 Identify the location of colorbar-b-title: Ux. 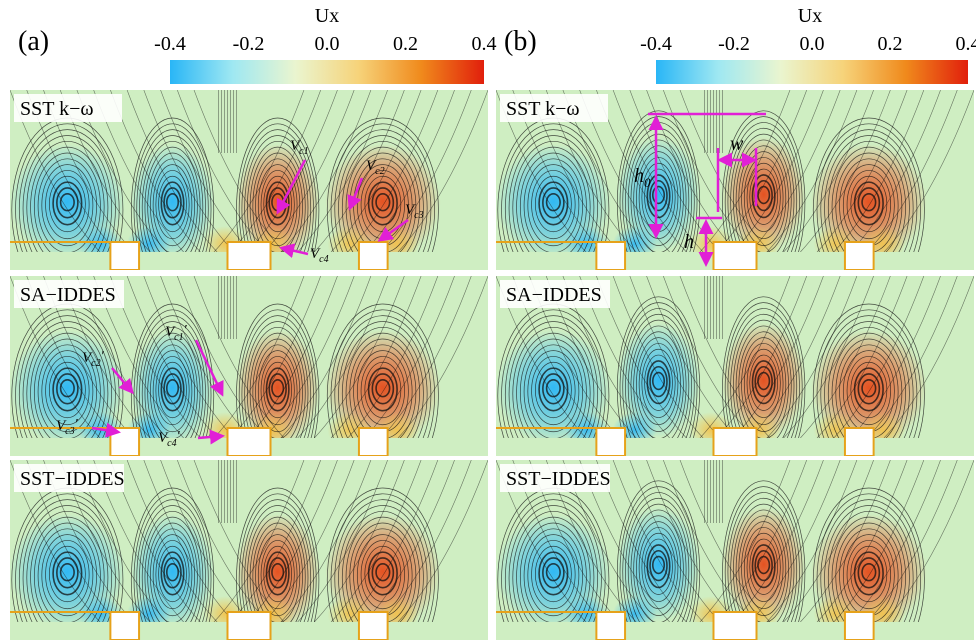
(810, 16).